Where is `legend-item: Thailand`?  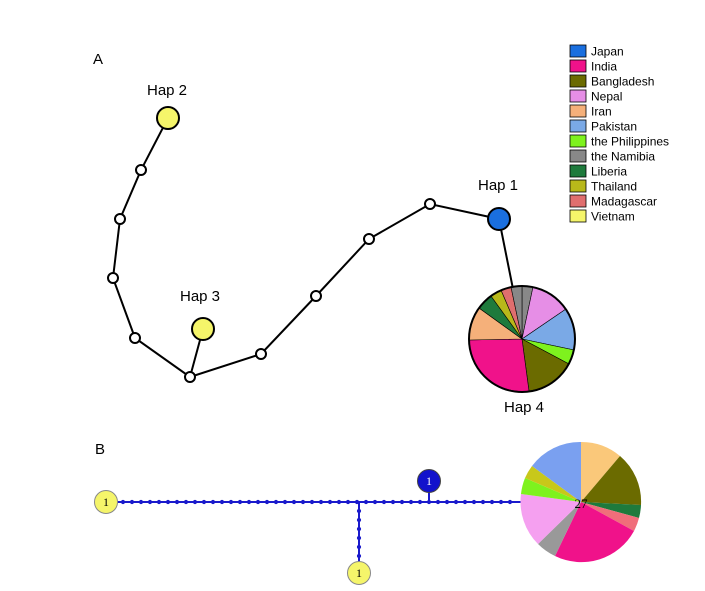
legend-item: Thailand is located at coordinates (603, 186).